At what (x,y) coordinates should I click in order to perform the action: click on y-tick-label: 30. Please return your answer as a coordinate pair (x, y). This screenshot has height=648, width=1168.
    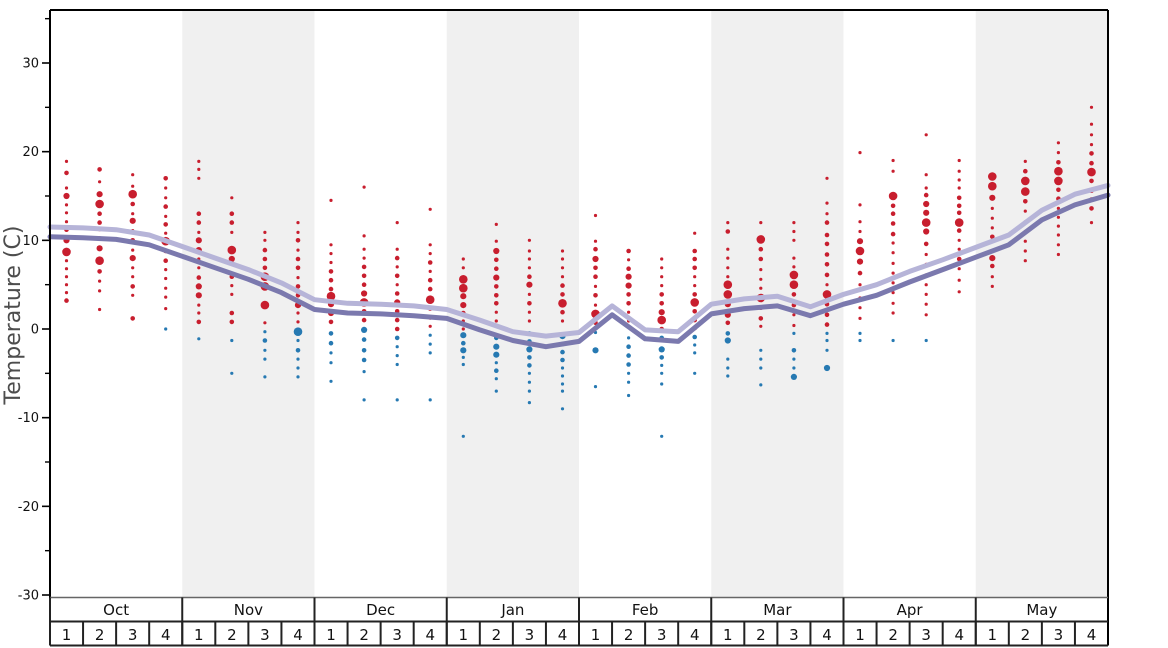
    Looking at the image, I should click on (30, 63).